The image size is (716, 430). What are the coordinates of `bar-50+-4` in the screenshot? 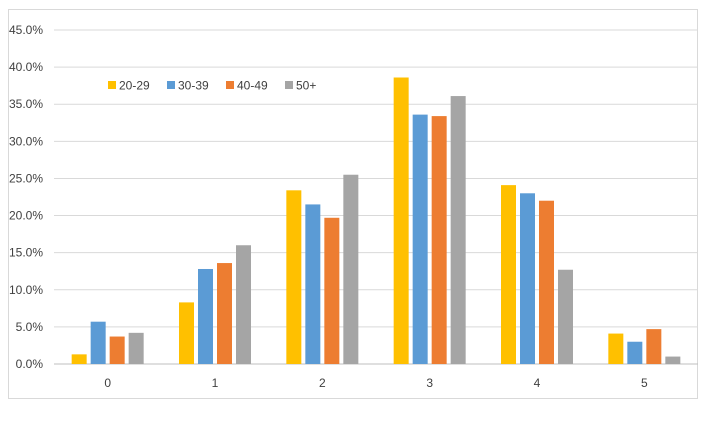 It's located at (565, 316).